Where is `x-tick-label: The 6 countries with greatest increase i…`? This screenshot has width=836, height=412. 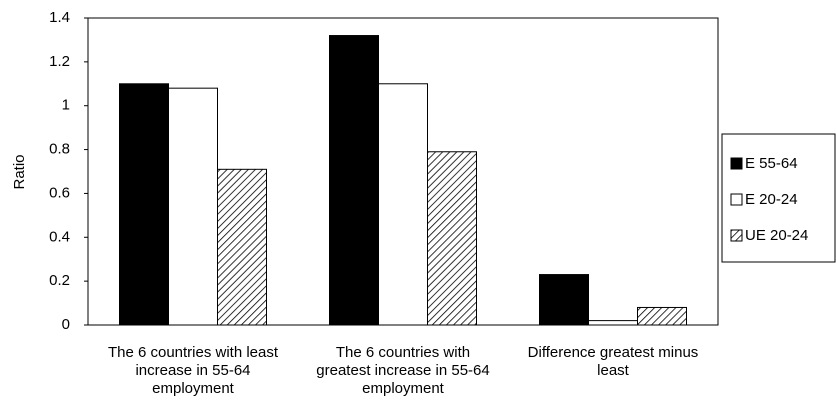
x-tick-label: The 6 countries with greatest increase i… is located at coordinates (403, 370).